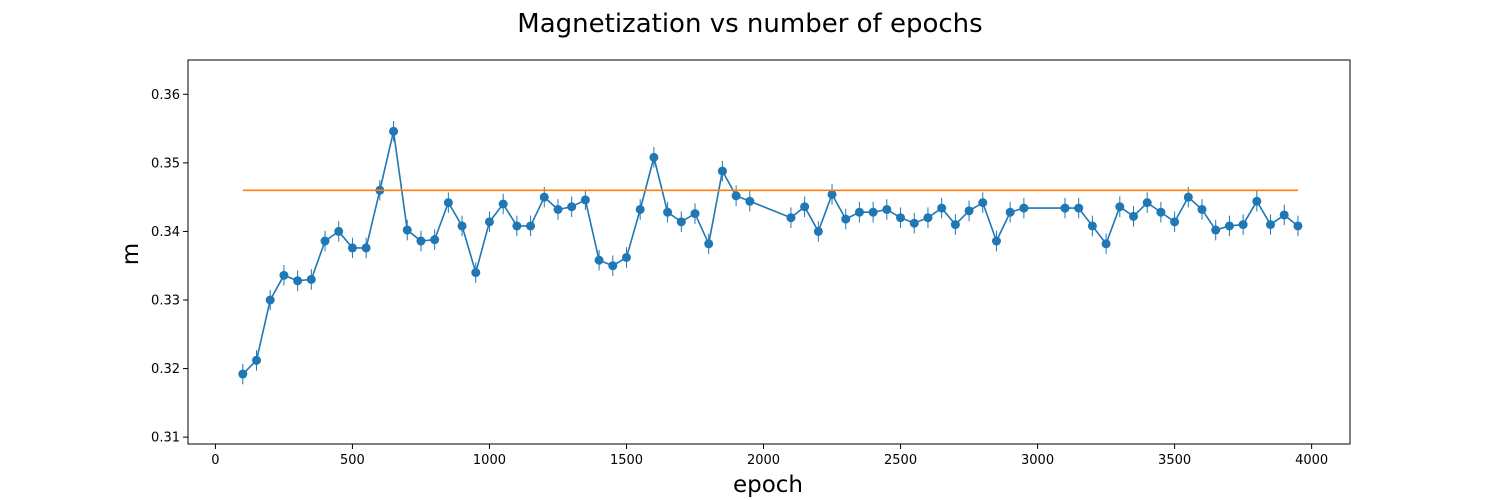 The height and width of the screenshot is (500, 1500). I want to click on x-tick-label: 1000, so click(489, 460).